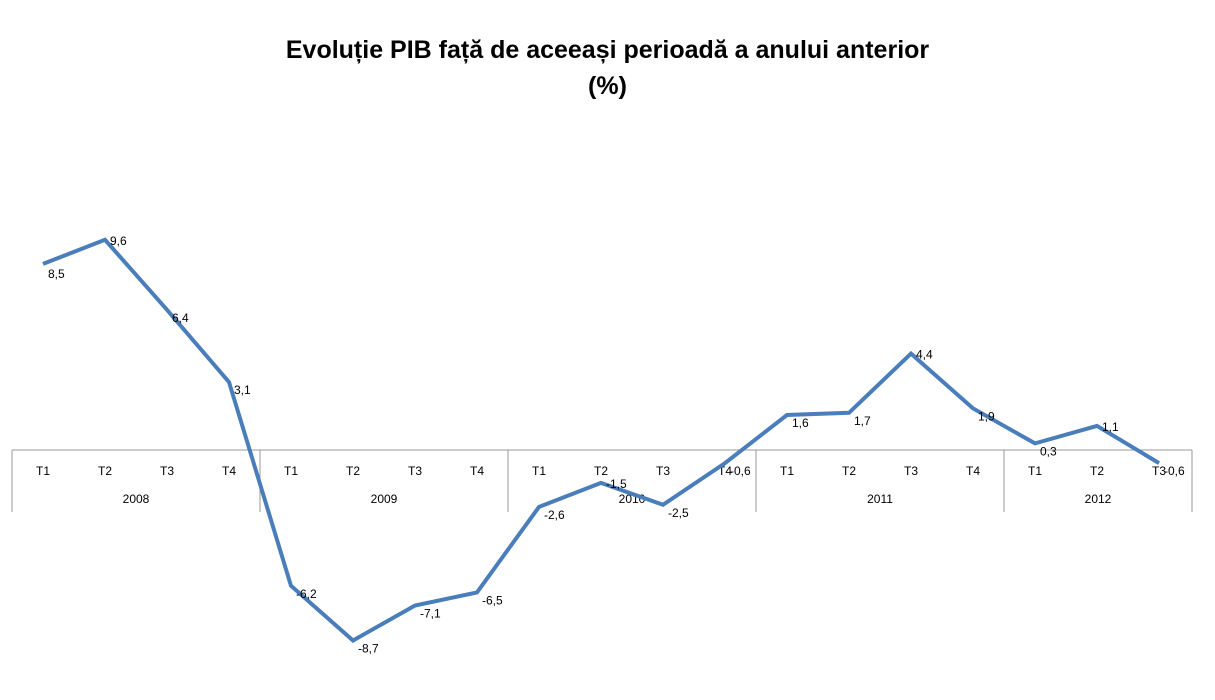  I want to click on data-label: -8,7, so click(368, 649).